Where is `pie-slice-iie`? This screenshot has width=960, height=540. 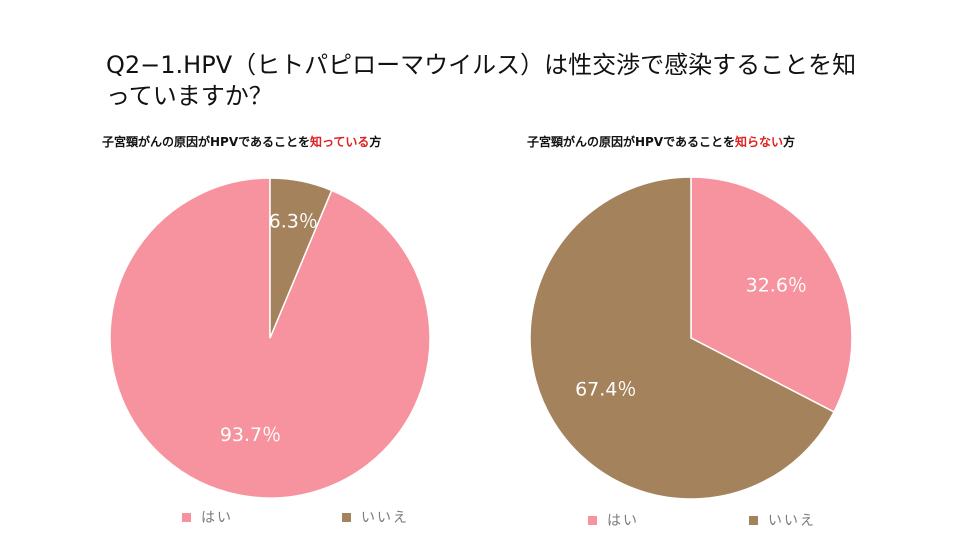 pie-slice-iie is located at coordinates (301, 258).